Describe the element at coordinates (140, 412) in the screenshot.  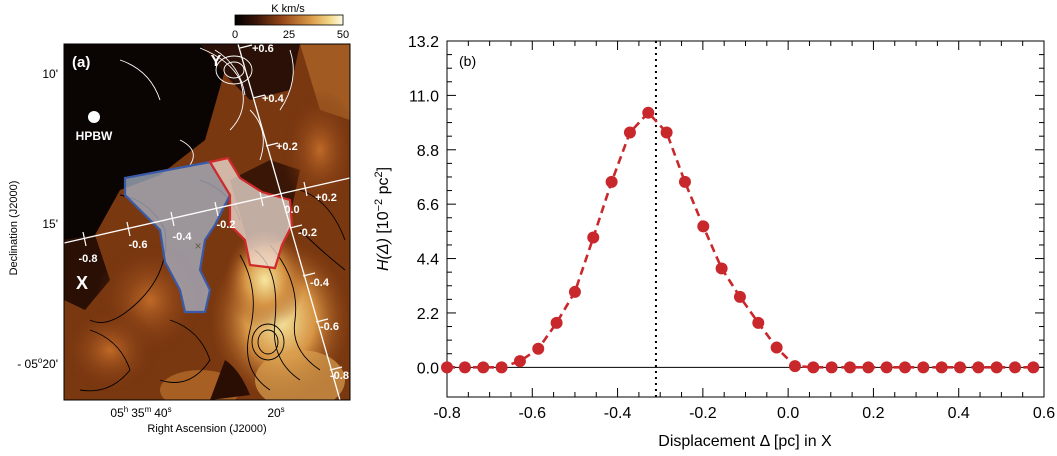
I see `ra-tick-main: 05h 35m 40s` at that location.